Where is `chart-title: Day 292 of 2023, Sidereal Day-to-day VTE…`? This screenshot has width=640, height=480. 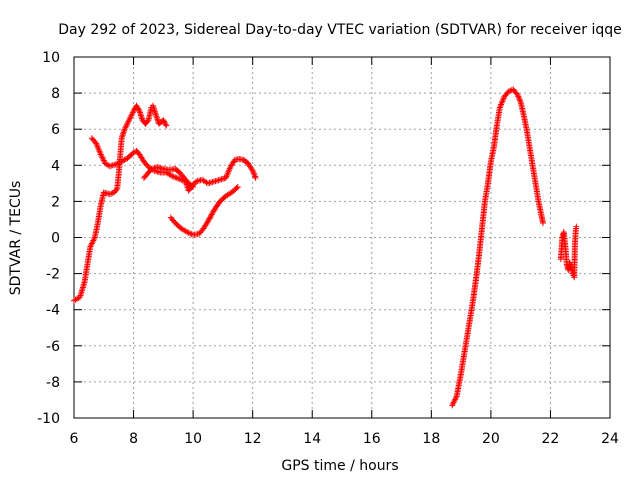
chart-title: Day 292 of 2023, Sidereal Day-to-day VTE… is located at coordinates (340, 30).